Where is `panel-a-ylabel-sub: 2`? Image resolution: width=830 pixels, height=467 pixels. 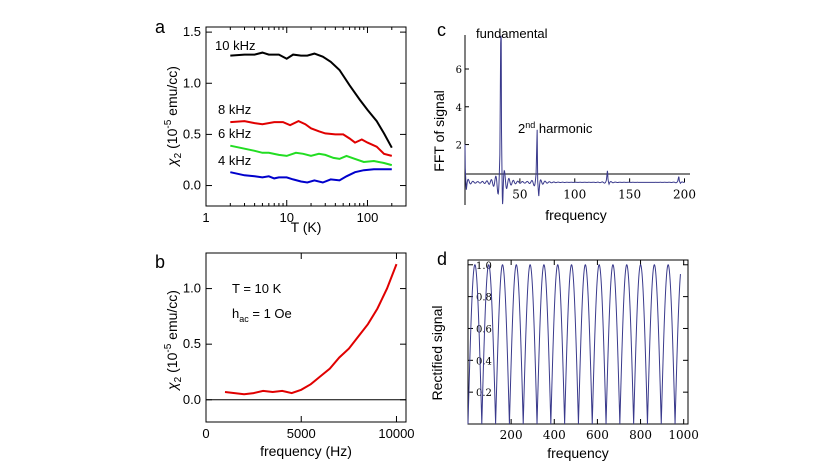
panel-a-ylabel-sub: 2 is located at coordinates (178, 155).